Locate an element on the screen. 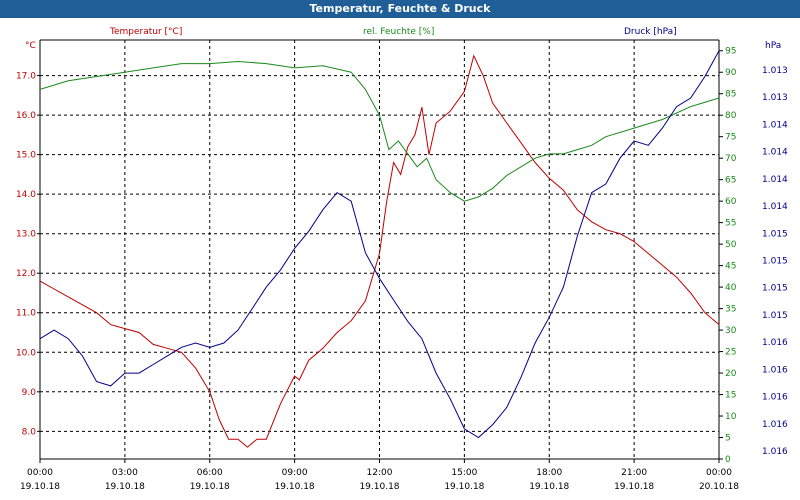  humidity-tick-label: 40 is located at coordinates (731, 288).